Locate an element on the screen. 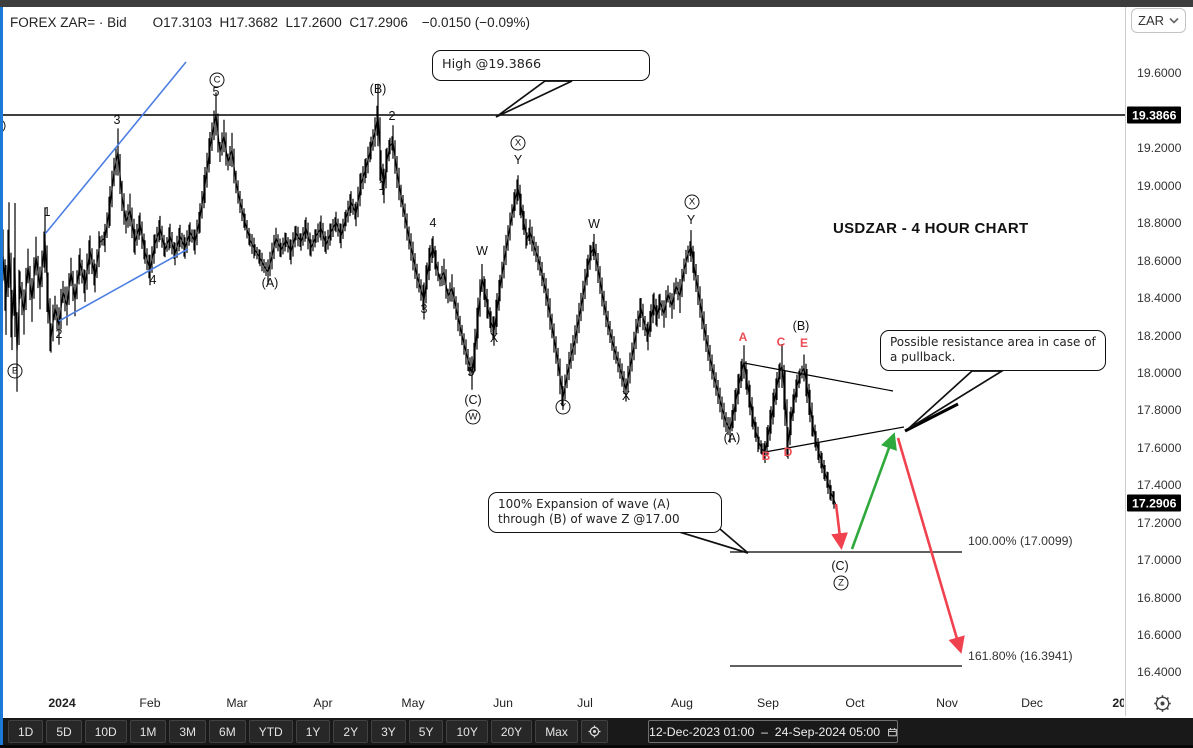 The width and height of the screenshot is (1193, 748). axis-settings-gear-icon is located at coordinates (1162, 703).